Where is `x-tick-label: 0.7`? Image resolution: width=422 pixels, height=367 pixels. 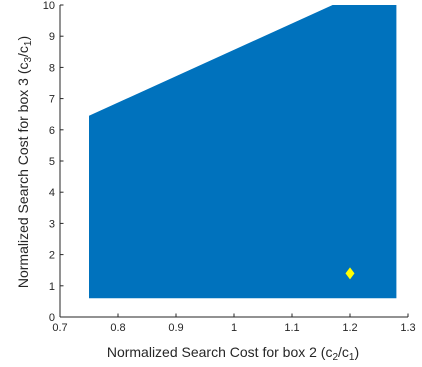 x-tick-label: 0.7 is located at coordinates (59, 328).